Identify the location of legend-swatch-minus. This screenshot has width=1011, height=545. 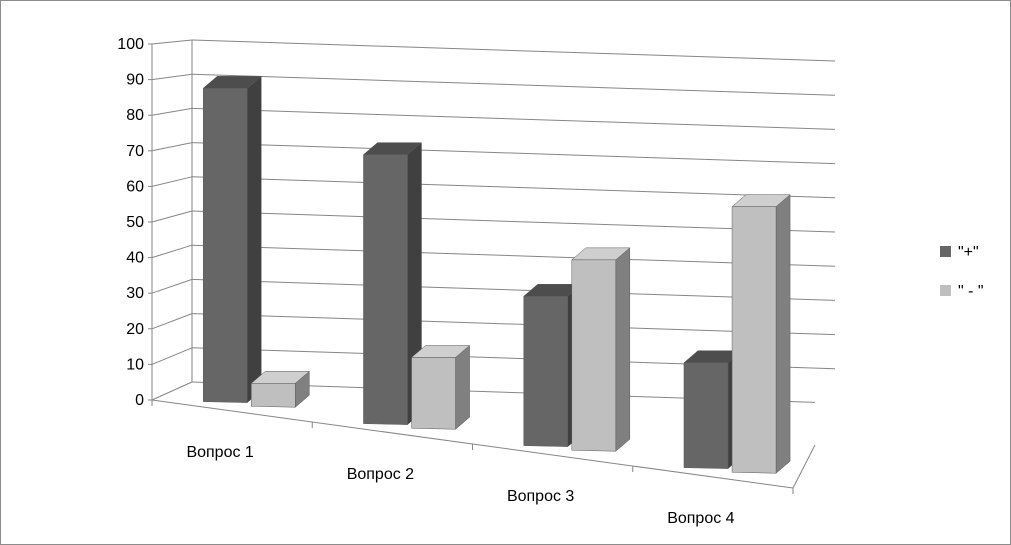
(945, 290).